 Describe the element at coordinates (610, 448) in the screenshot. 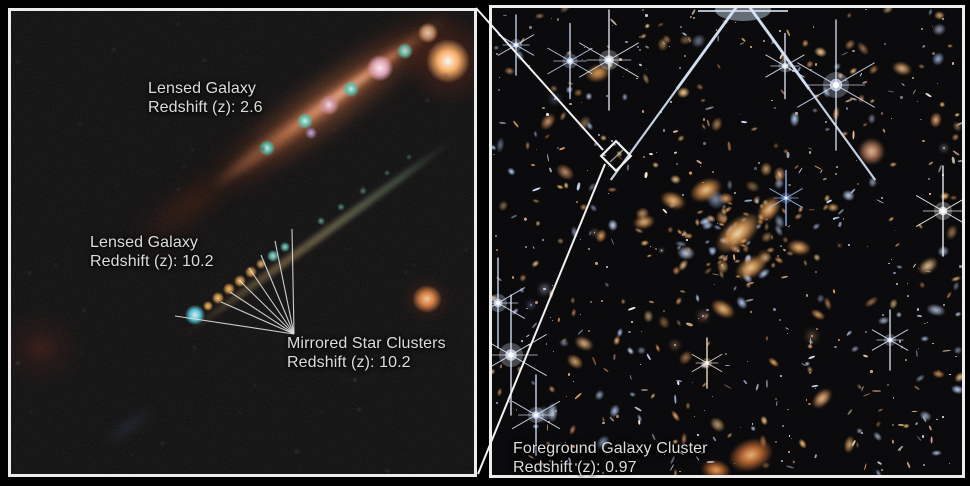

I see `annotation-line: Foreground Galaxy Cluster` at that location.